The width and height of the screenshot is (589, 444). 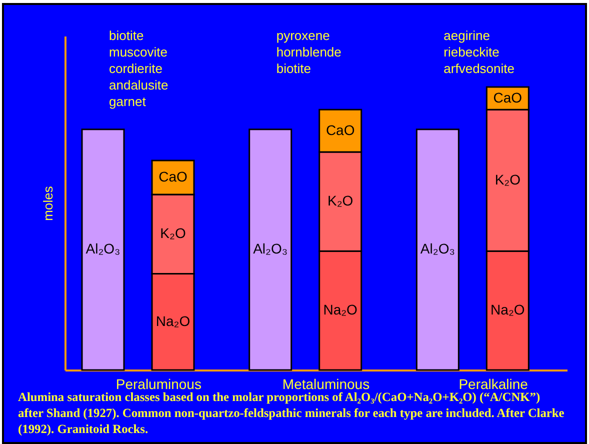 What do you see at coordinates (48, 203) in the screenshot?
I see `y-axis-title: moles` at bounding box center [48, 203].